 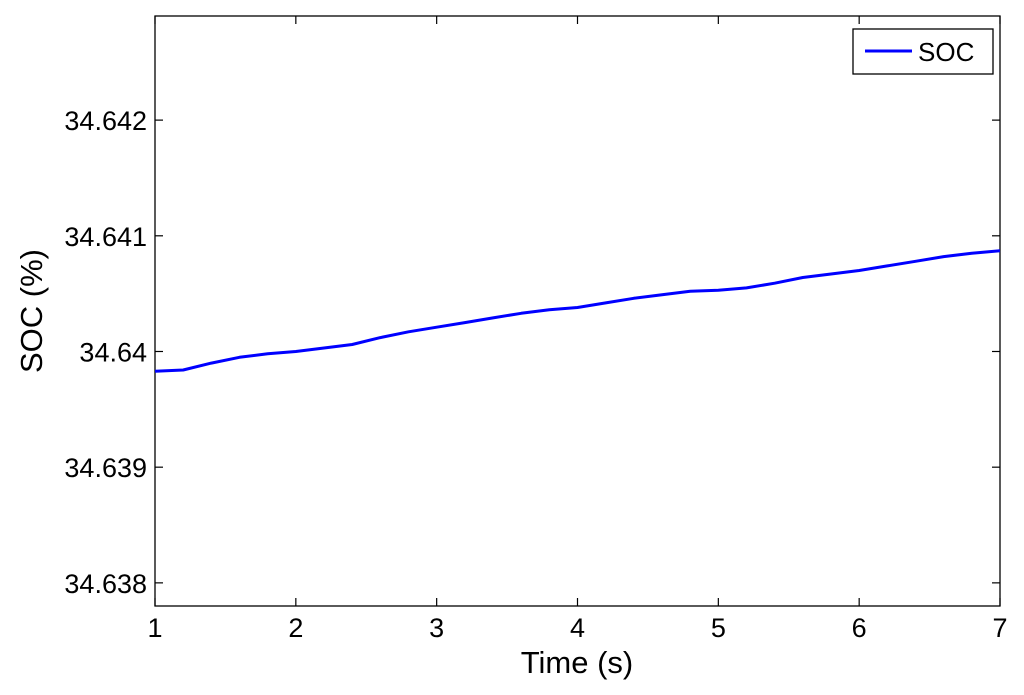 What do you see at coordinates (577, 662) in the screenshot?
I see `x-axis-label: Time (s)` at bounding box center [577, 662].